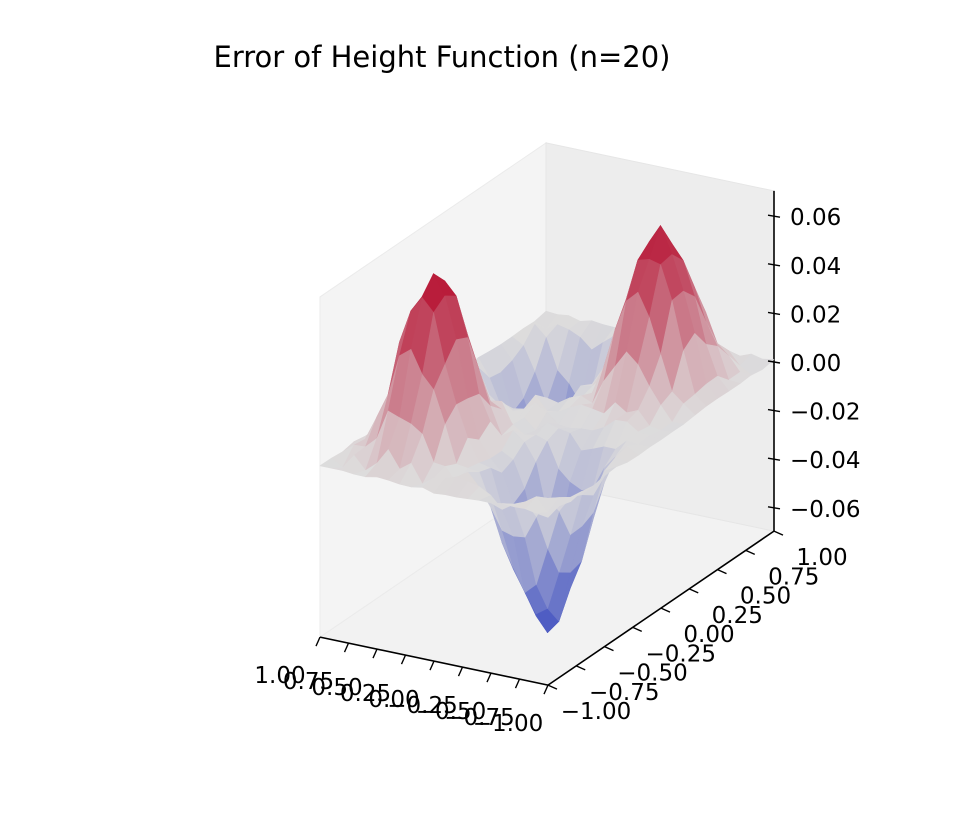 Image resolution: width=978 pixels, height=820 pixels. What do you see at coordinates (815, 267) in the screenshot?
I see `z-tick-label: 0.04` at bounding box center [815, 267].